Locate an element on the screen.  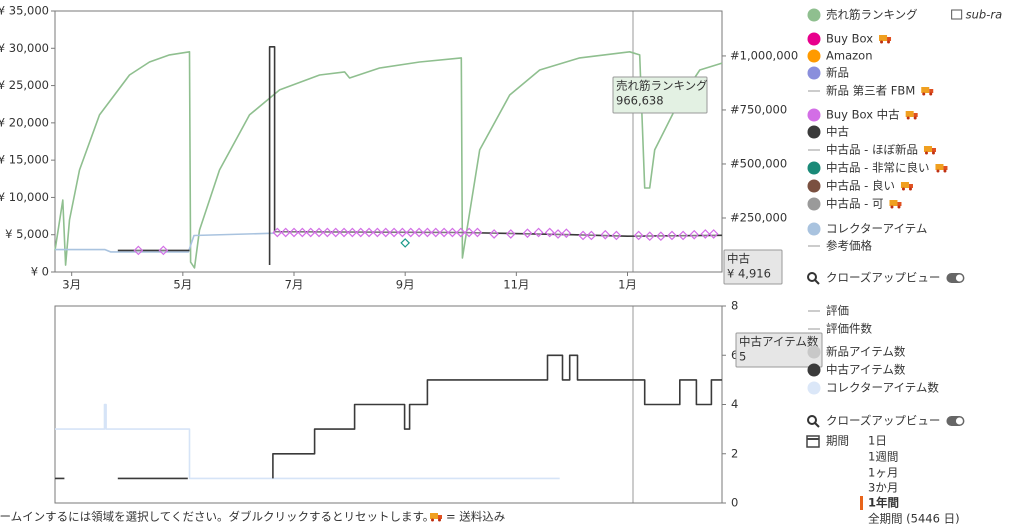
legend-label: 評価 is located at coordinates (837, 311).